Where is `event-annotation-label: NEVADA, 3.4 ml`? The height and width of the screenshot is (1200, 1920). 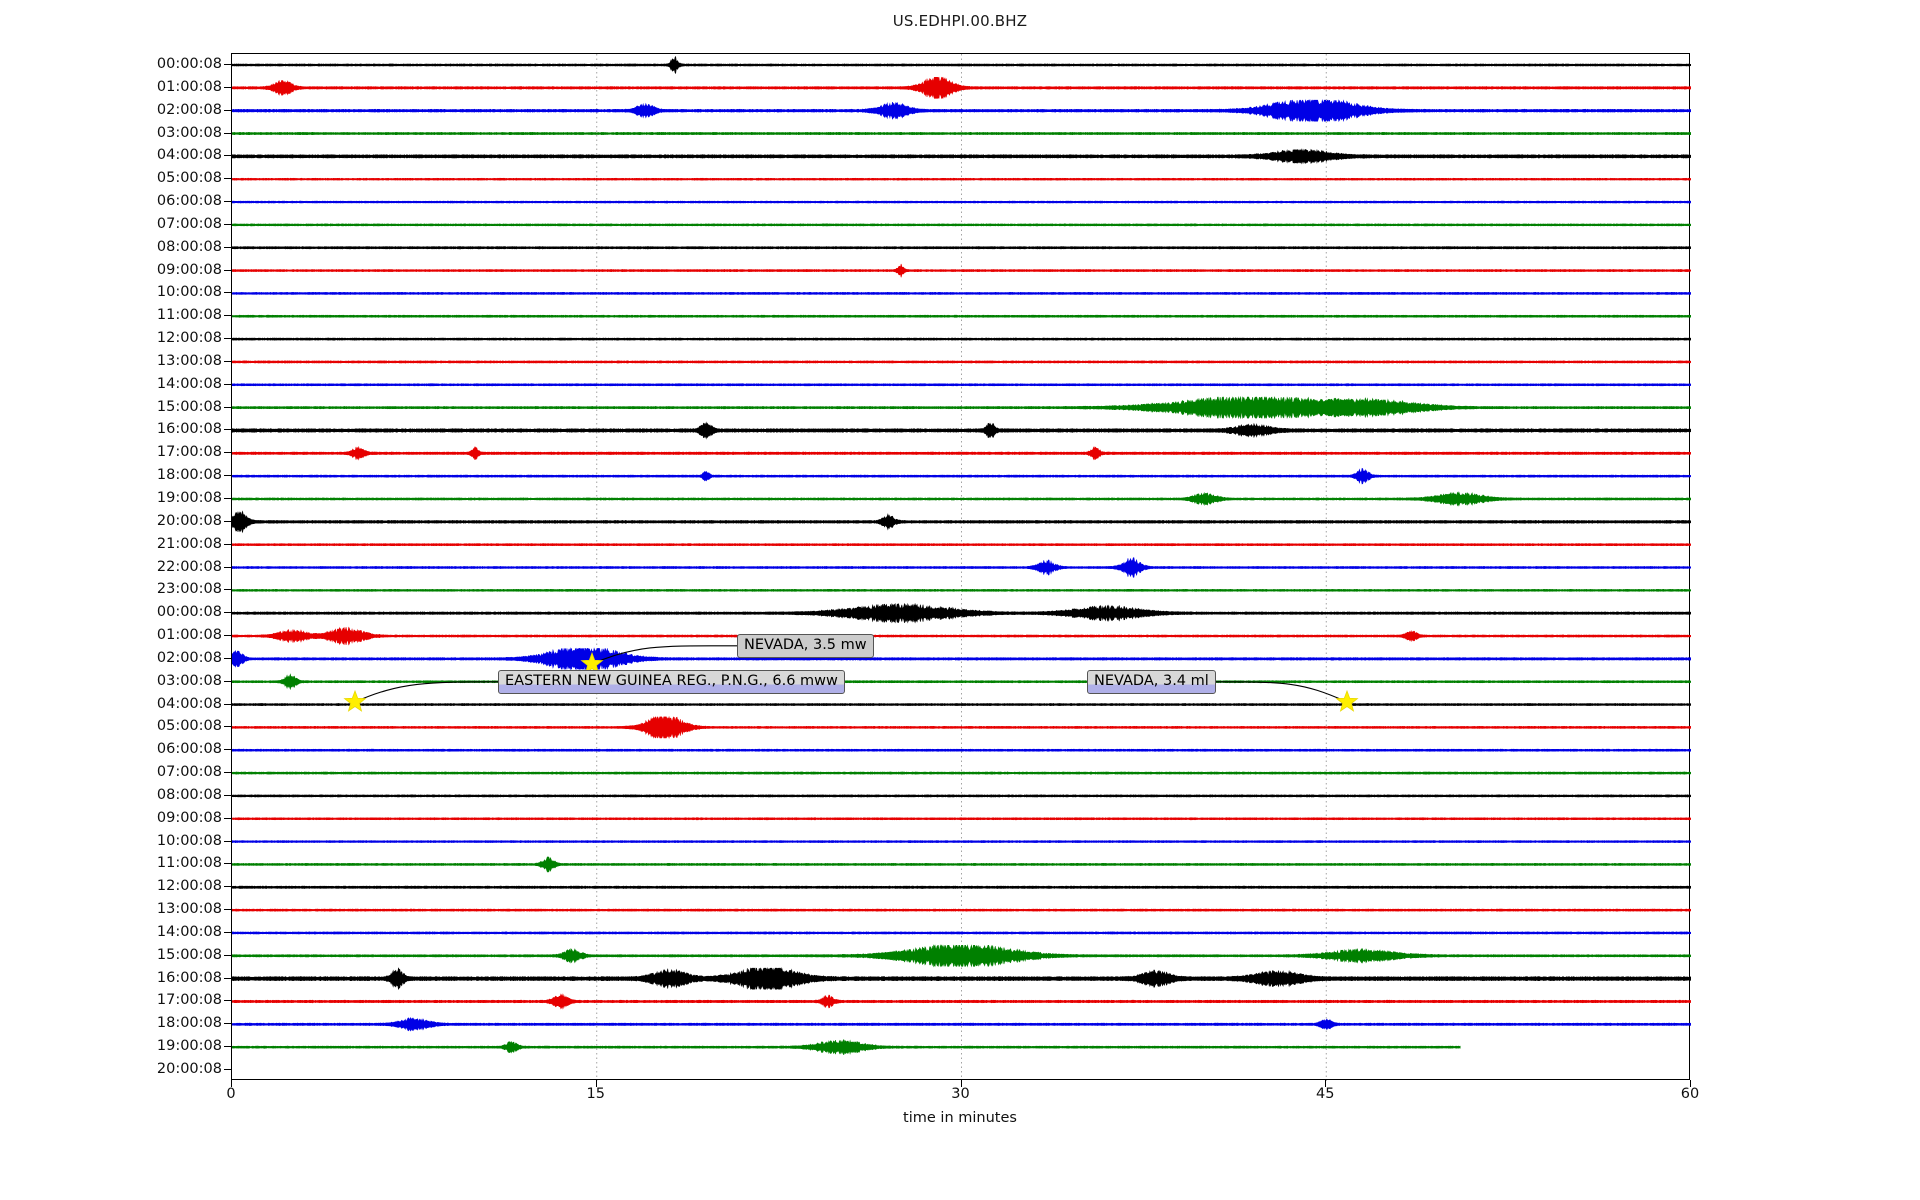 event-annotation-label: NEVADA, 3.4 ml is located at coordinates (1151, 682).